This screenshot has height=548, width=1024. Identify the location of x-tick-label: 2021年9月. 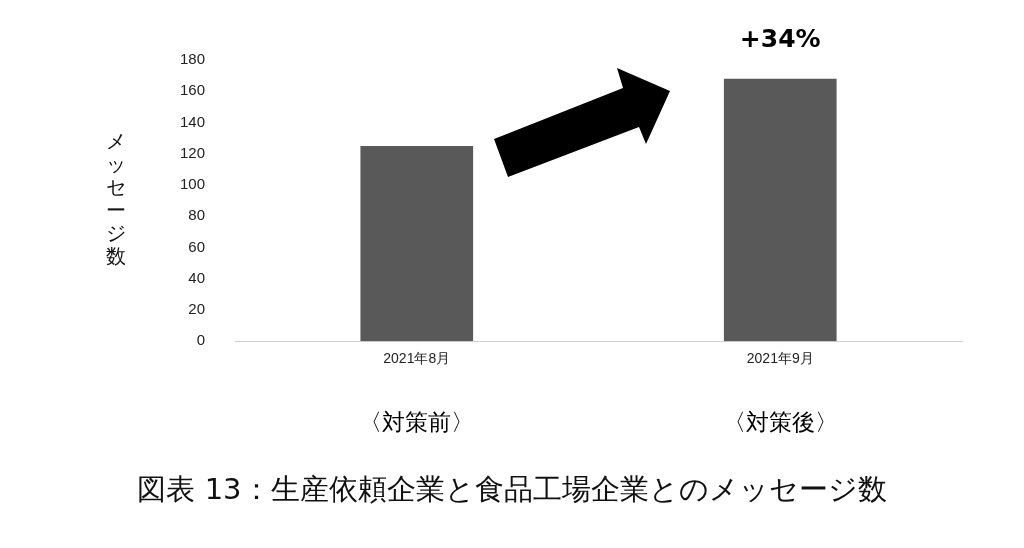
(780, 358).